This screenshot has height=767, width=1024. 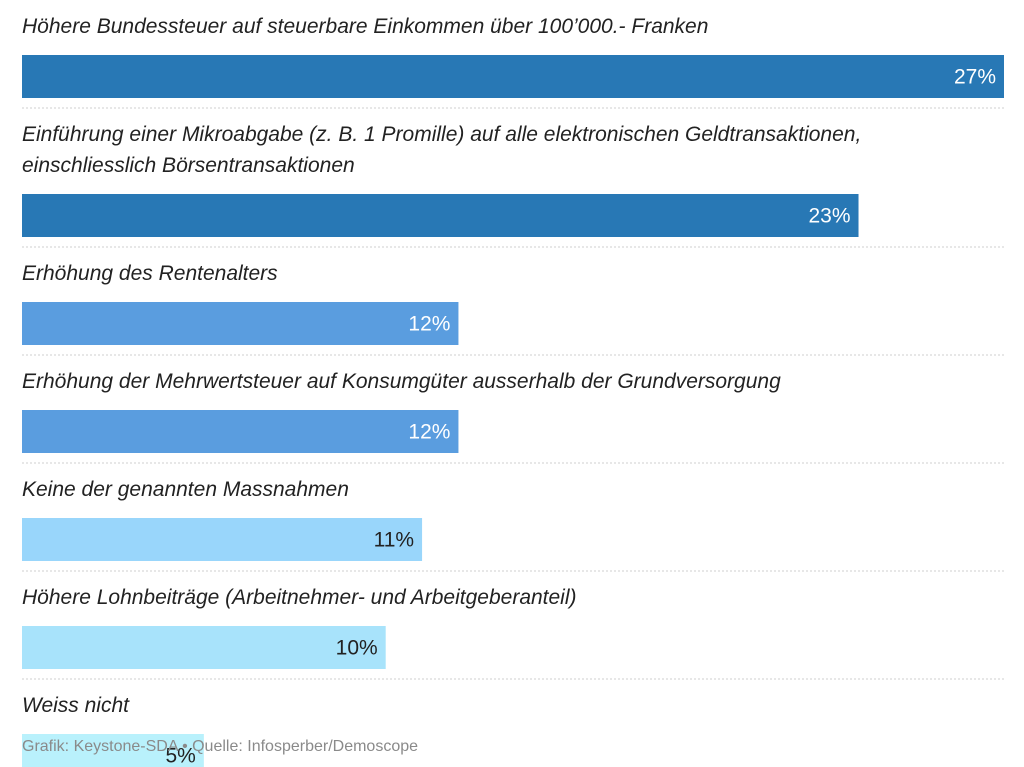 I want to click on category-label: Keine der genannten Massnahmen, so click(x=185, y=489).